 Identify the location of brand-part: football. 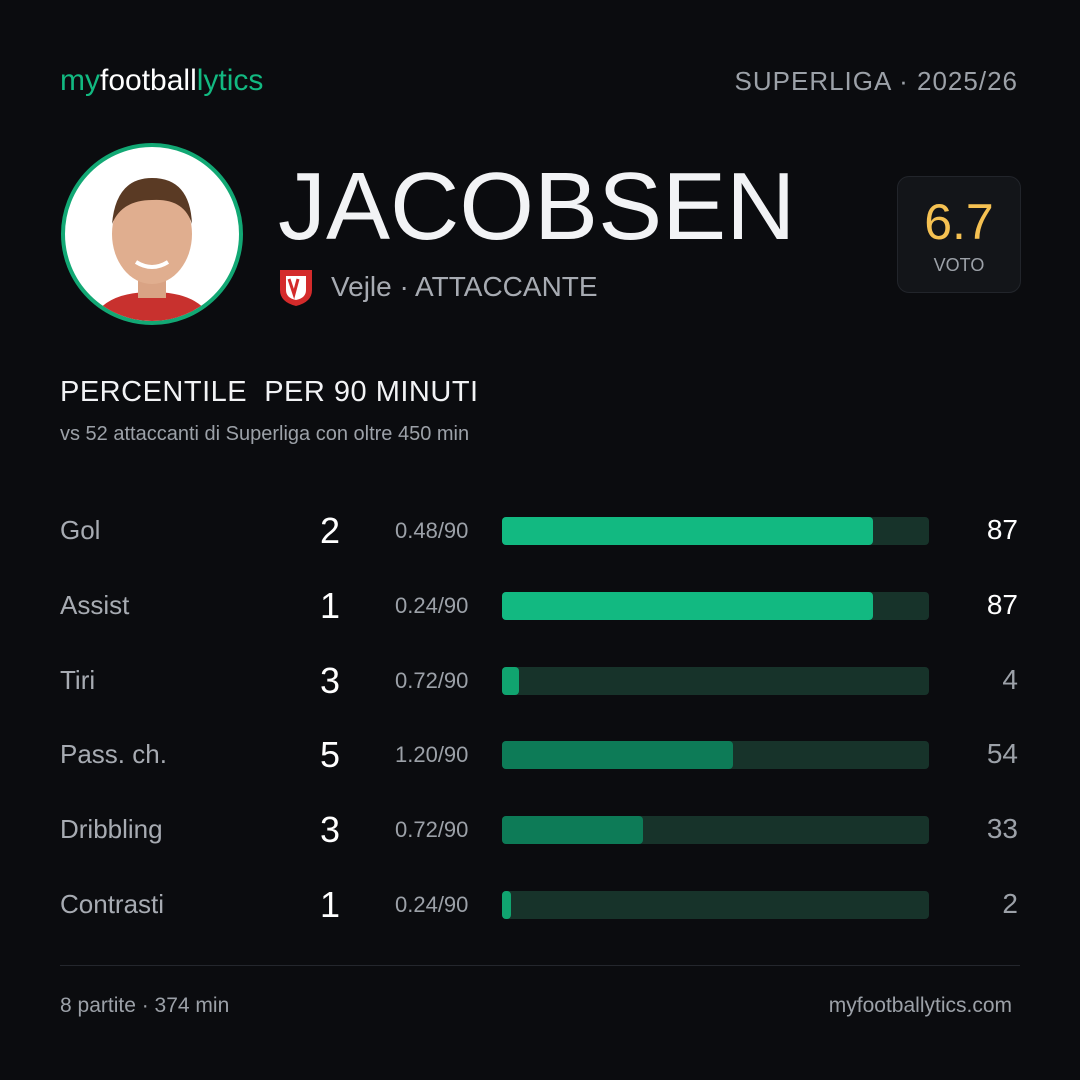
(148, 80).